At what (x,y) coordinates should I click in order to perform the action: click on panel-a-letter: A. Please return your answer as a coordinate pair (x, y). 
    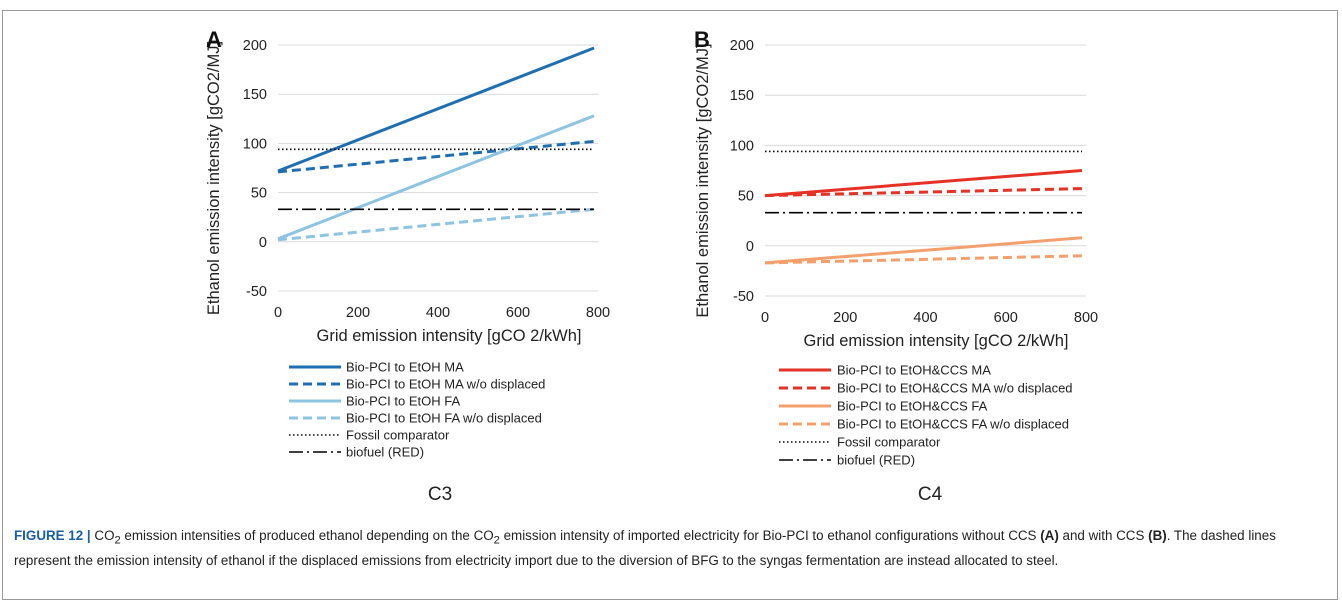
    Looking at the image, I should click on (214, 39).